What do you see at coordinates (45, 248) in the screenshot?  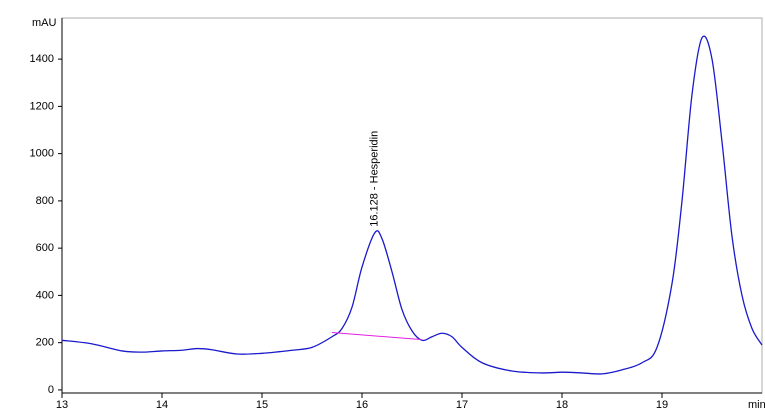 I see `y-tick-label: 600` at bounding box center [45, 248].